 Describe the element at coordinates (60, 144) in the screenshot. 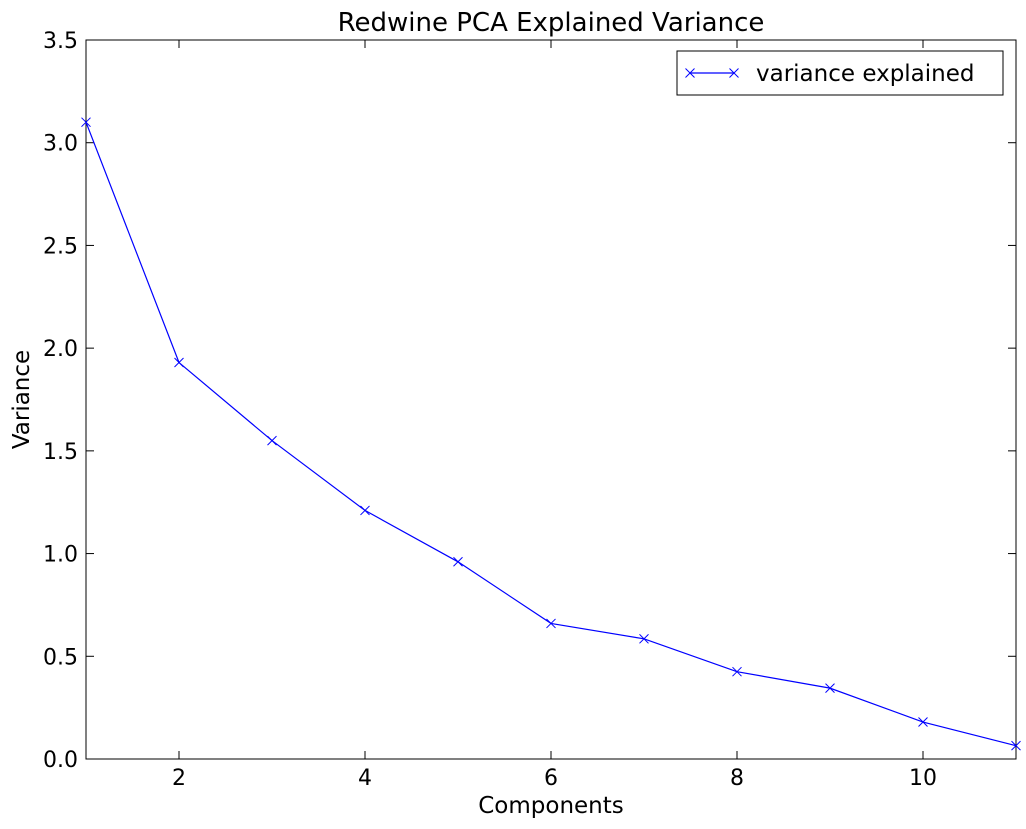

I see `y-tick-label: 3.0` at that location.